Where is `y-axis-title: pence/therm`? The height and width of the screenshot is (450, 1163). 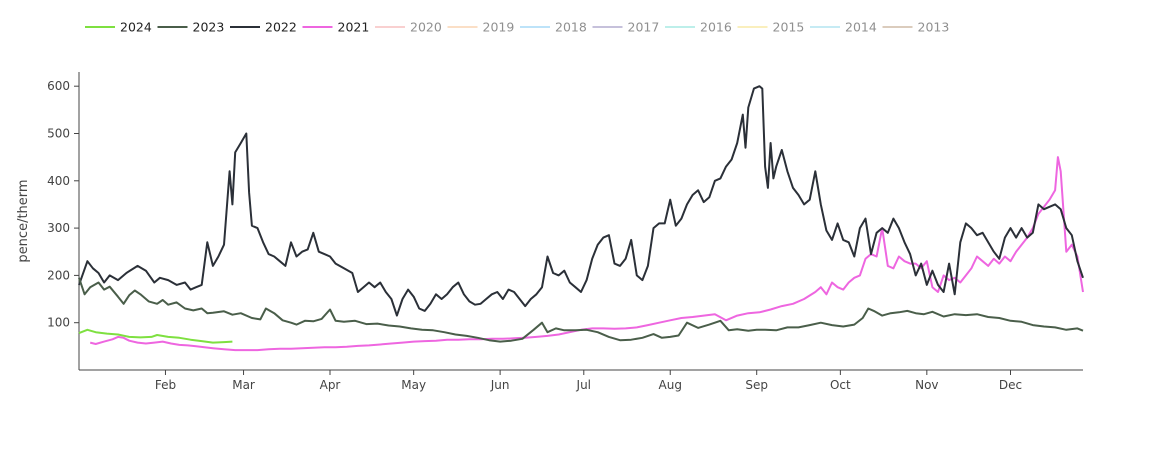 y-axis-title: pence/therm is located at coordinates (23, 220).